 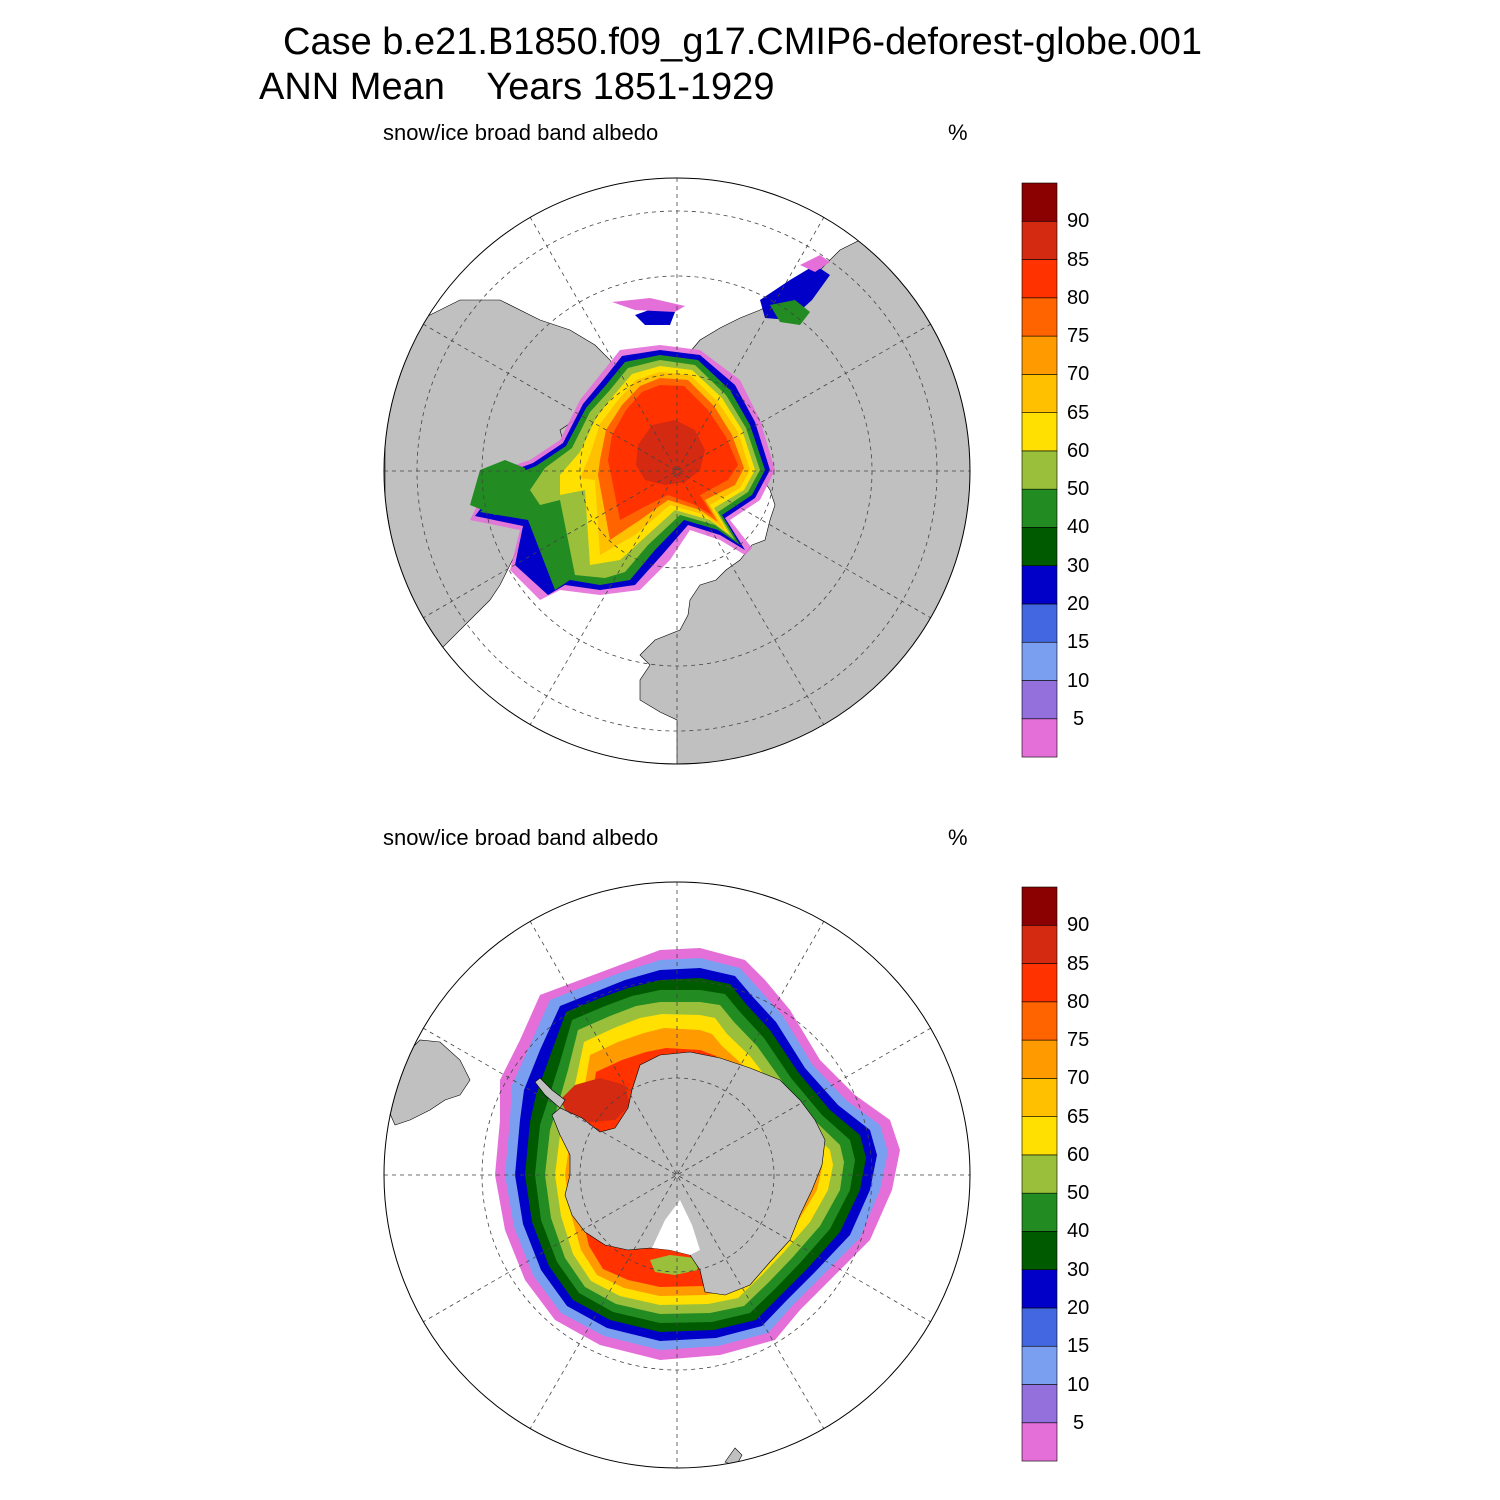 I want to click on mean-label: ANN Mean, so click(x=352, y=87).